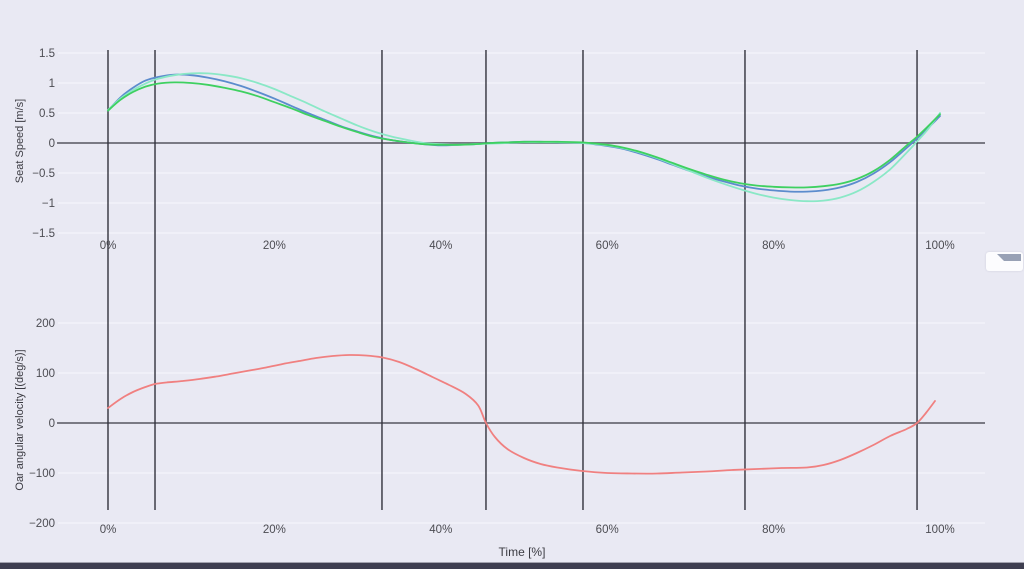  Describe the element at coordinates (48, 204) in the screenshot. I see `y-tick-label: −1` at that location.